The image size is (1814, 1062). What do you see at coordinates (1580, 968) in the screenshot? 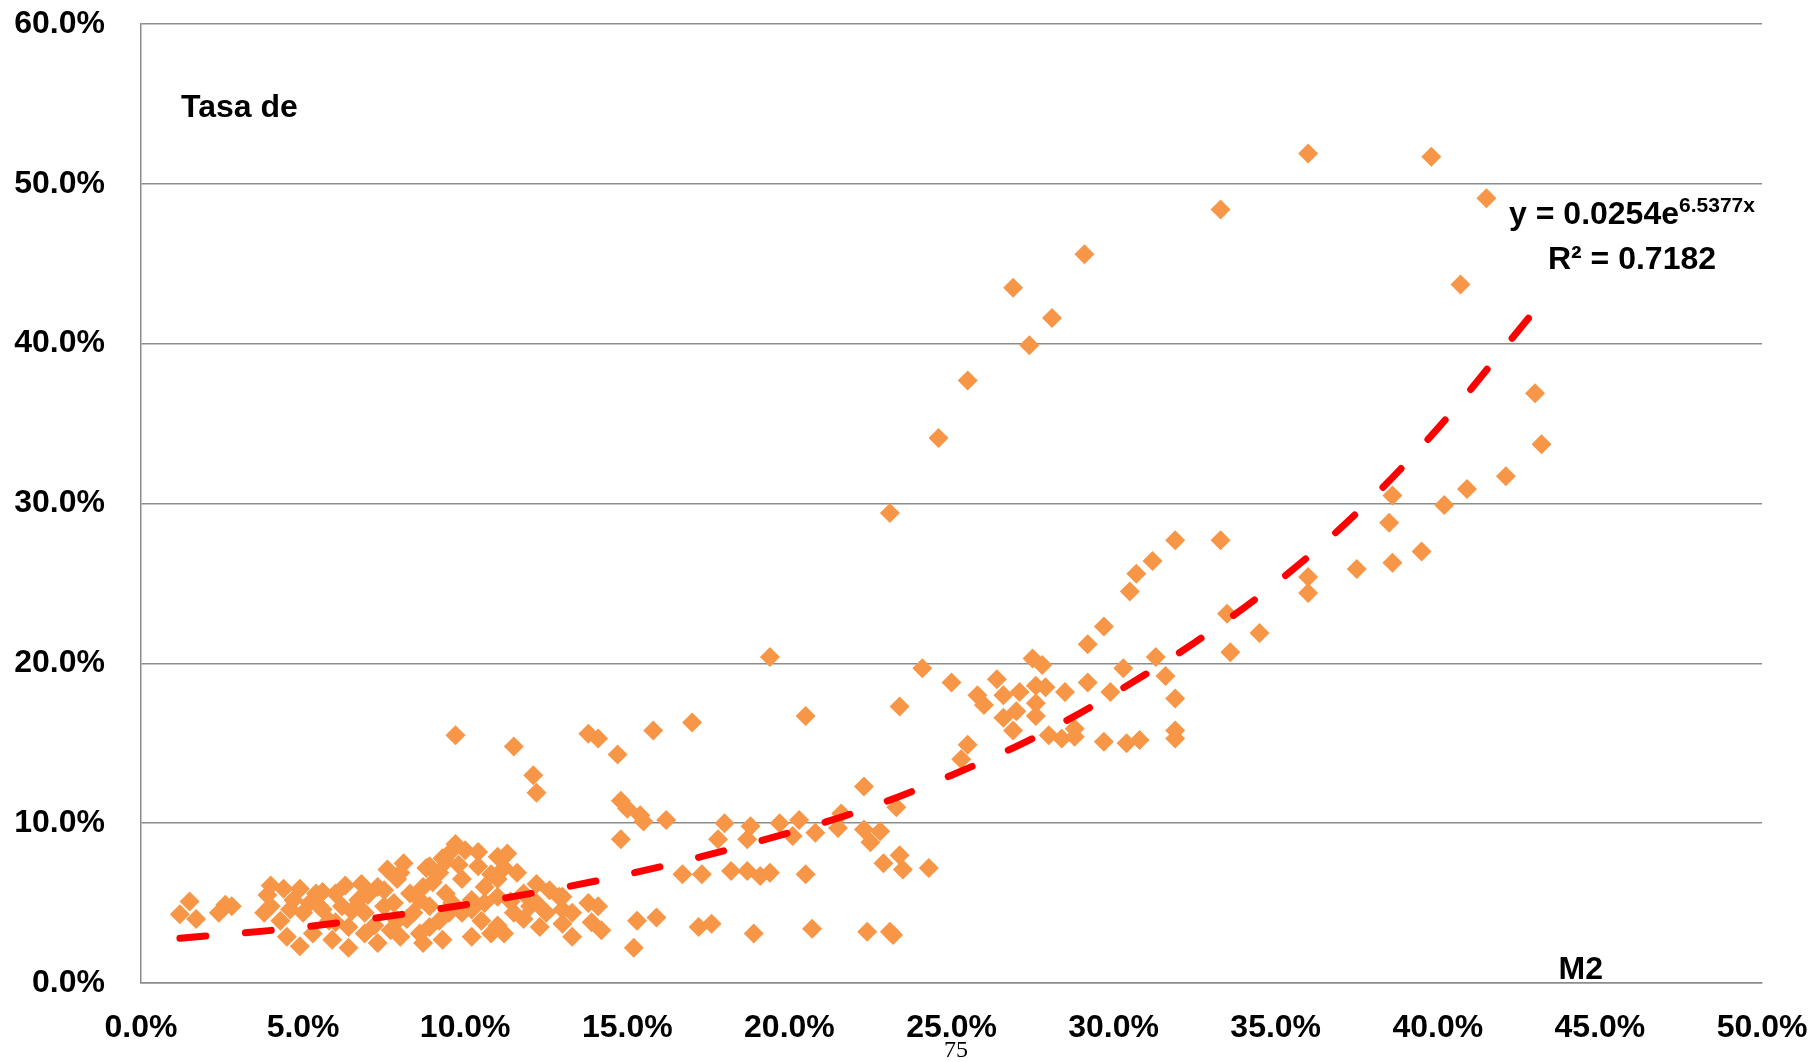
I see `x-axis-title: M2` at bounding box center [1580, 968].